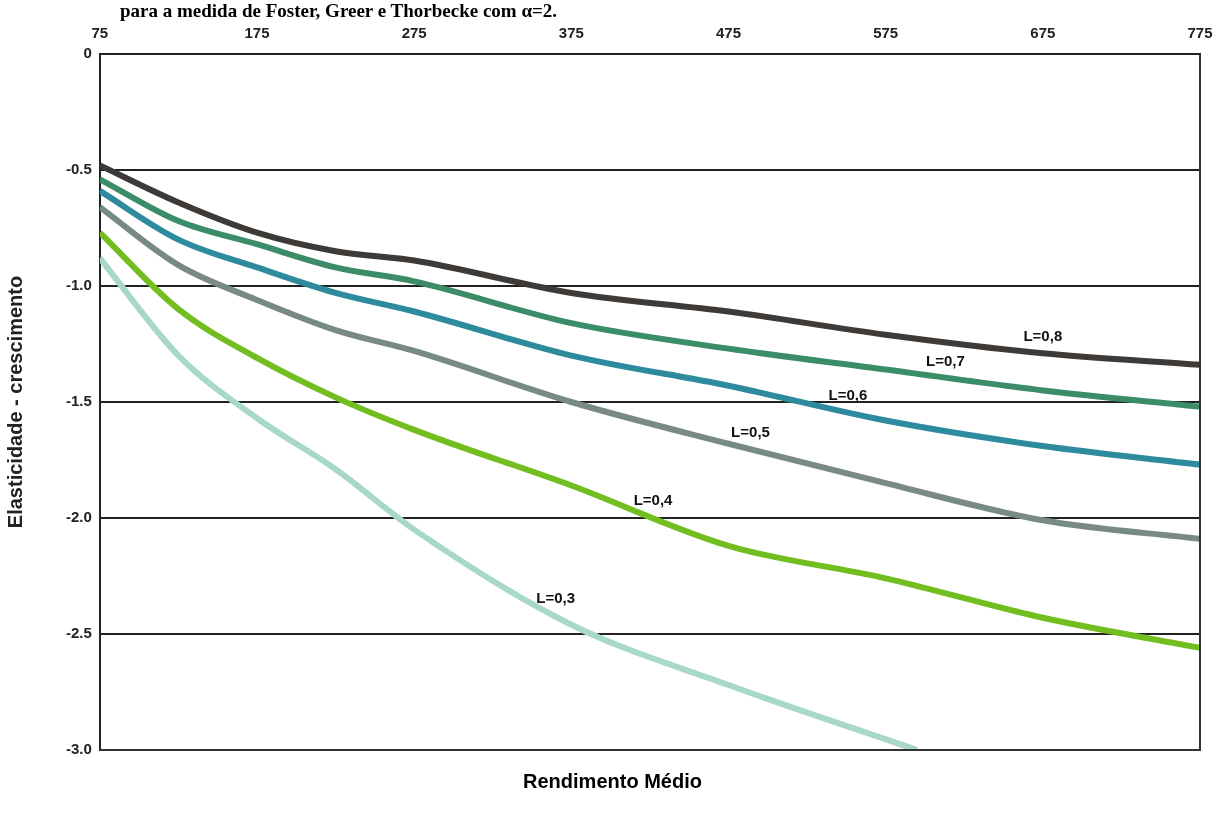 The height and width of the screenshot is (813, 1225). I want to click on y-tick-label: -1.5, so click(78, 401).